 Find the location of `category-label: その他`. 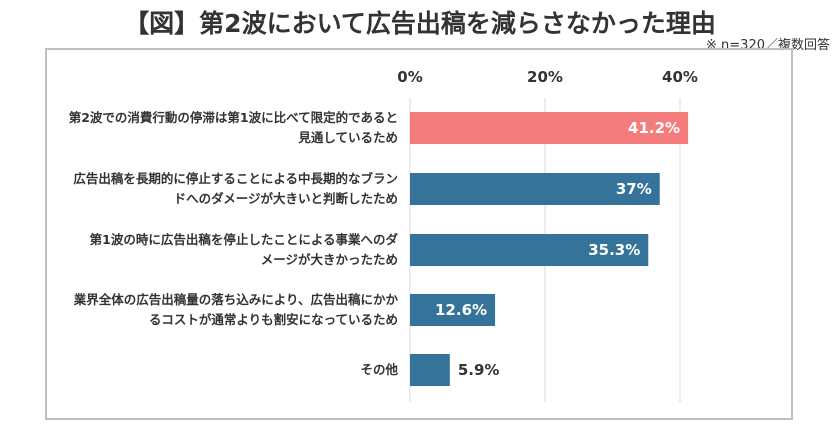

category-label: その他 is located at coordinates (379, 369).